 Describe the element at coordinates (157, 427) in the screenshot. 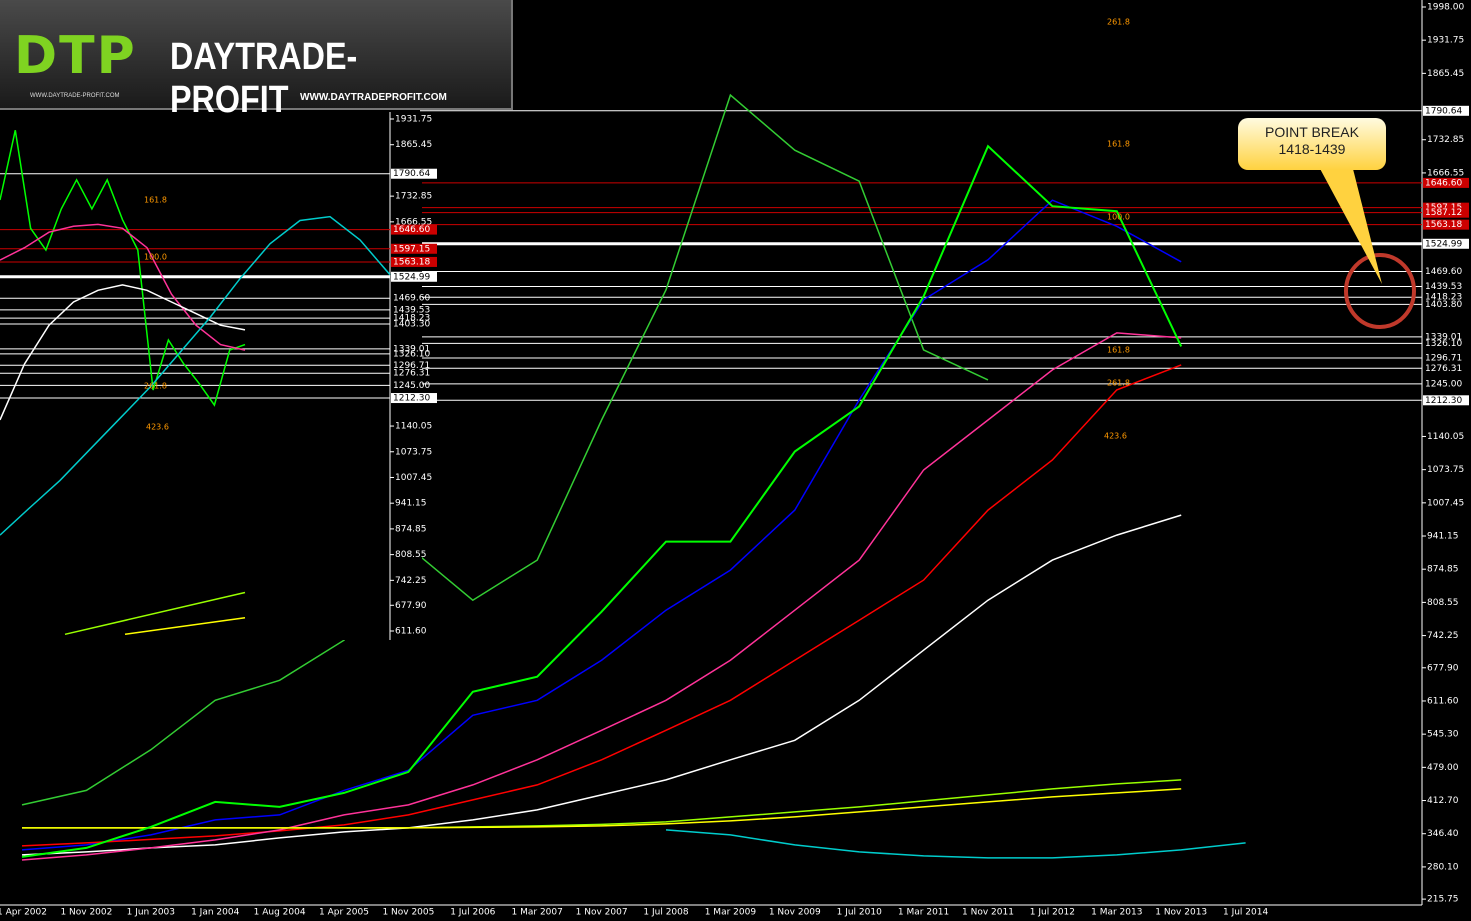

I see `fib-label: 423.6` at that location.